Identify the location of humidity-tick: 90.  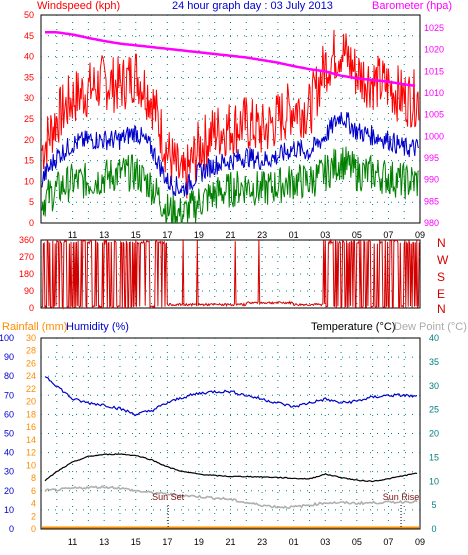
(9, 357).